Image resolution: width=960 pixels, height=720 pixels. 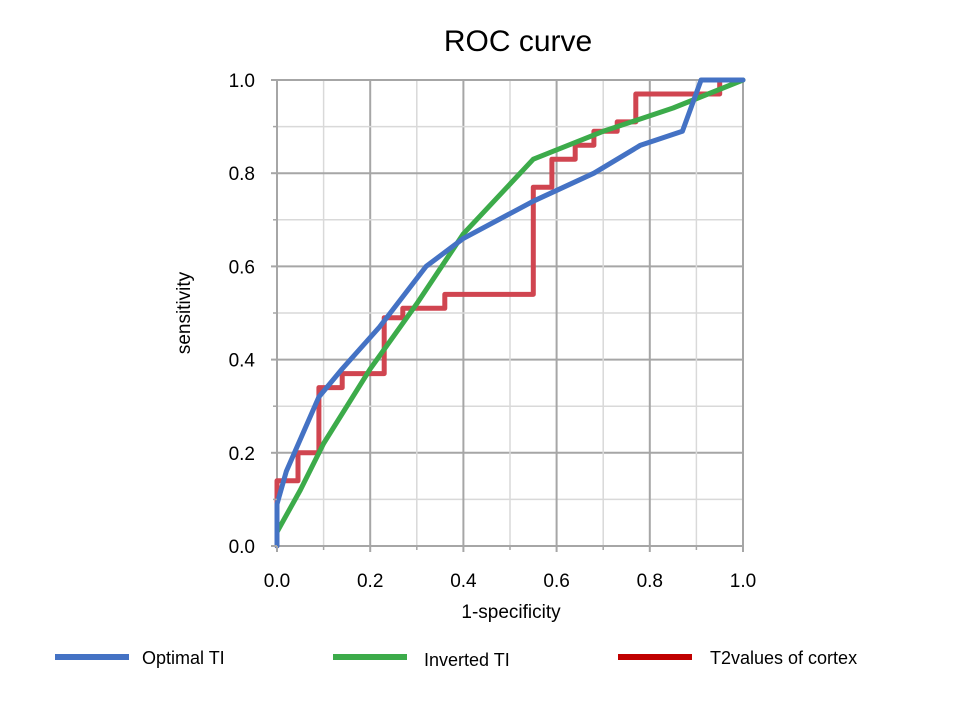 What do you see at coordinates (183, 658) in the screenshot?
I see `legend-label-optimal-ti: Optimal TI` at bounding box center [183, 658].